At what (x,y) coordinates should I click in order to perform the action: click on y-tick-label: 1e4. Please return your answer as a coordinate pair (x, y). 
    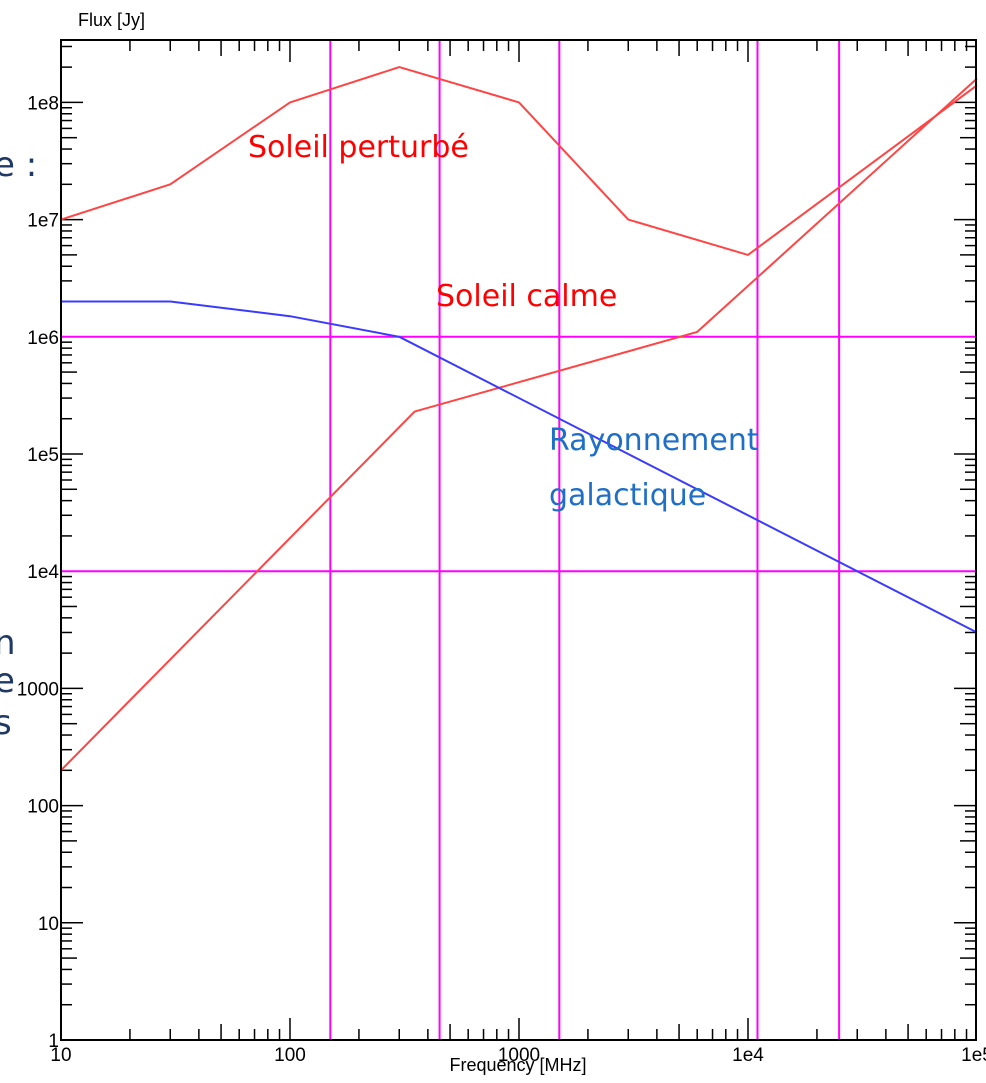
    Looking at the image, I should click on (43, 572).